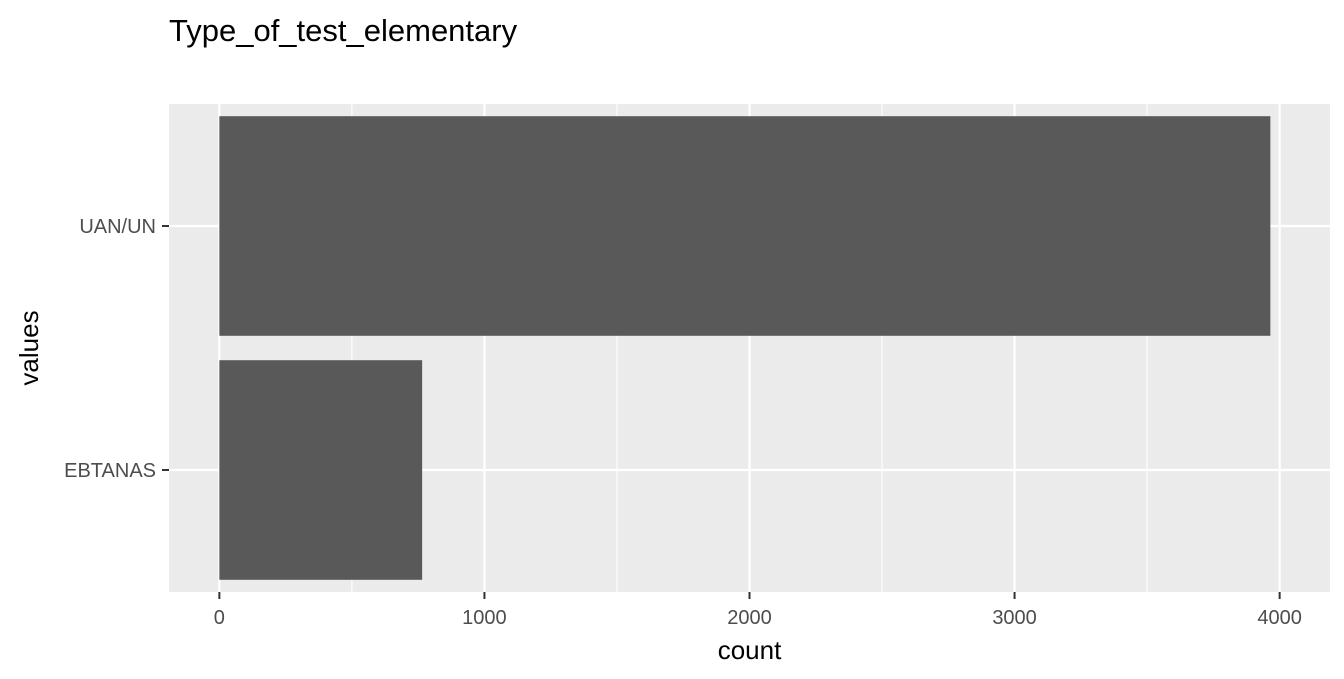 This screenshot has width=1344, height=679. Describe the element at coordinates (1279, 618) in the screenshot. I see `x-tick-label: 4000` at that location.